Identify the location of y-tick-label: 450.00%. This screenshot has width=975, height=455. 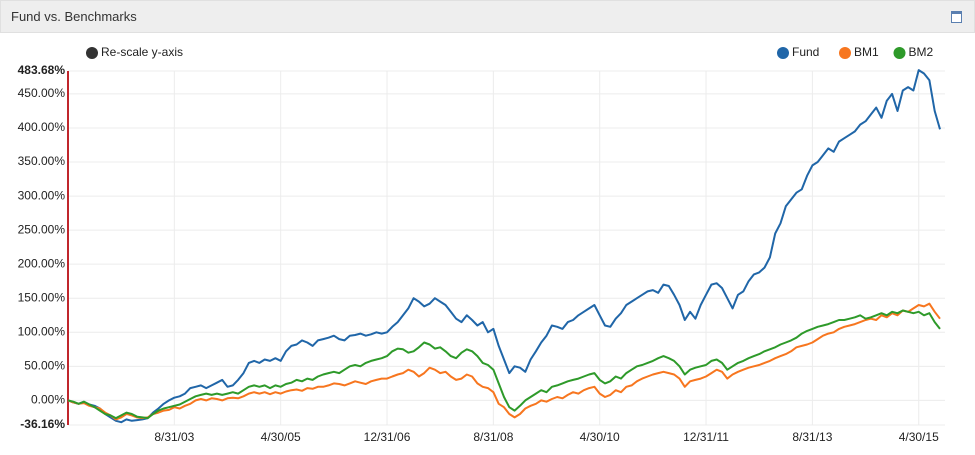
(42, 93).